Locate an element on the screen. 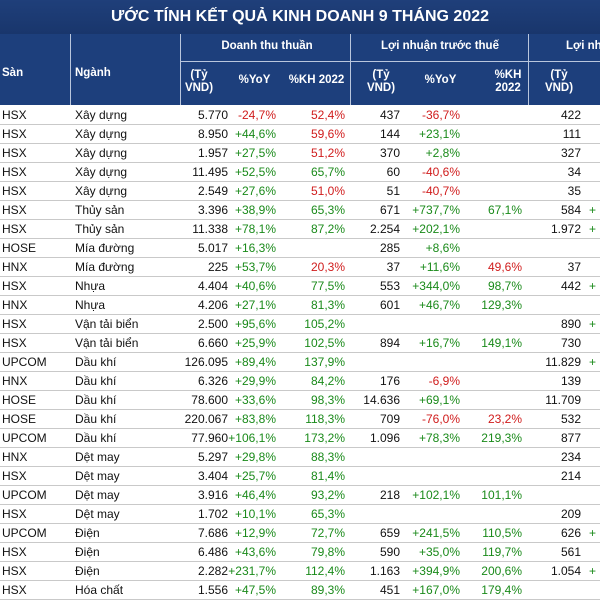  cell-profit-yoy: +8,6% is located at coordinates (442, 248).